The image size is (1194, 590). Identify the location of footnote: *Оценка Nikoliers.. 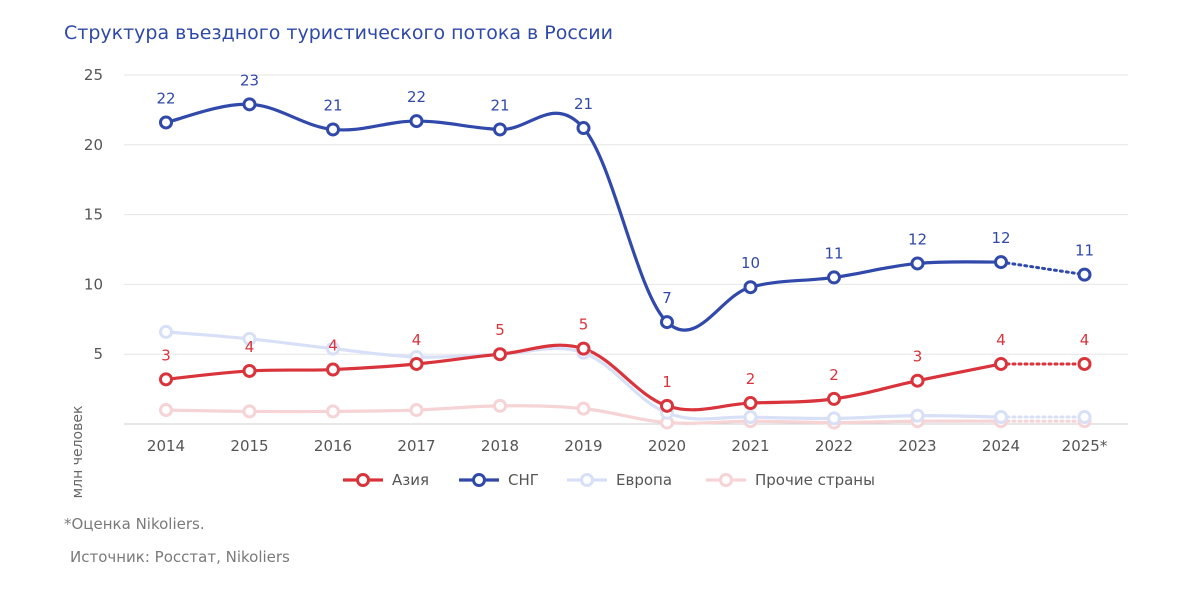
(134, 524).